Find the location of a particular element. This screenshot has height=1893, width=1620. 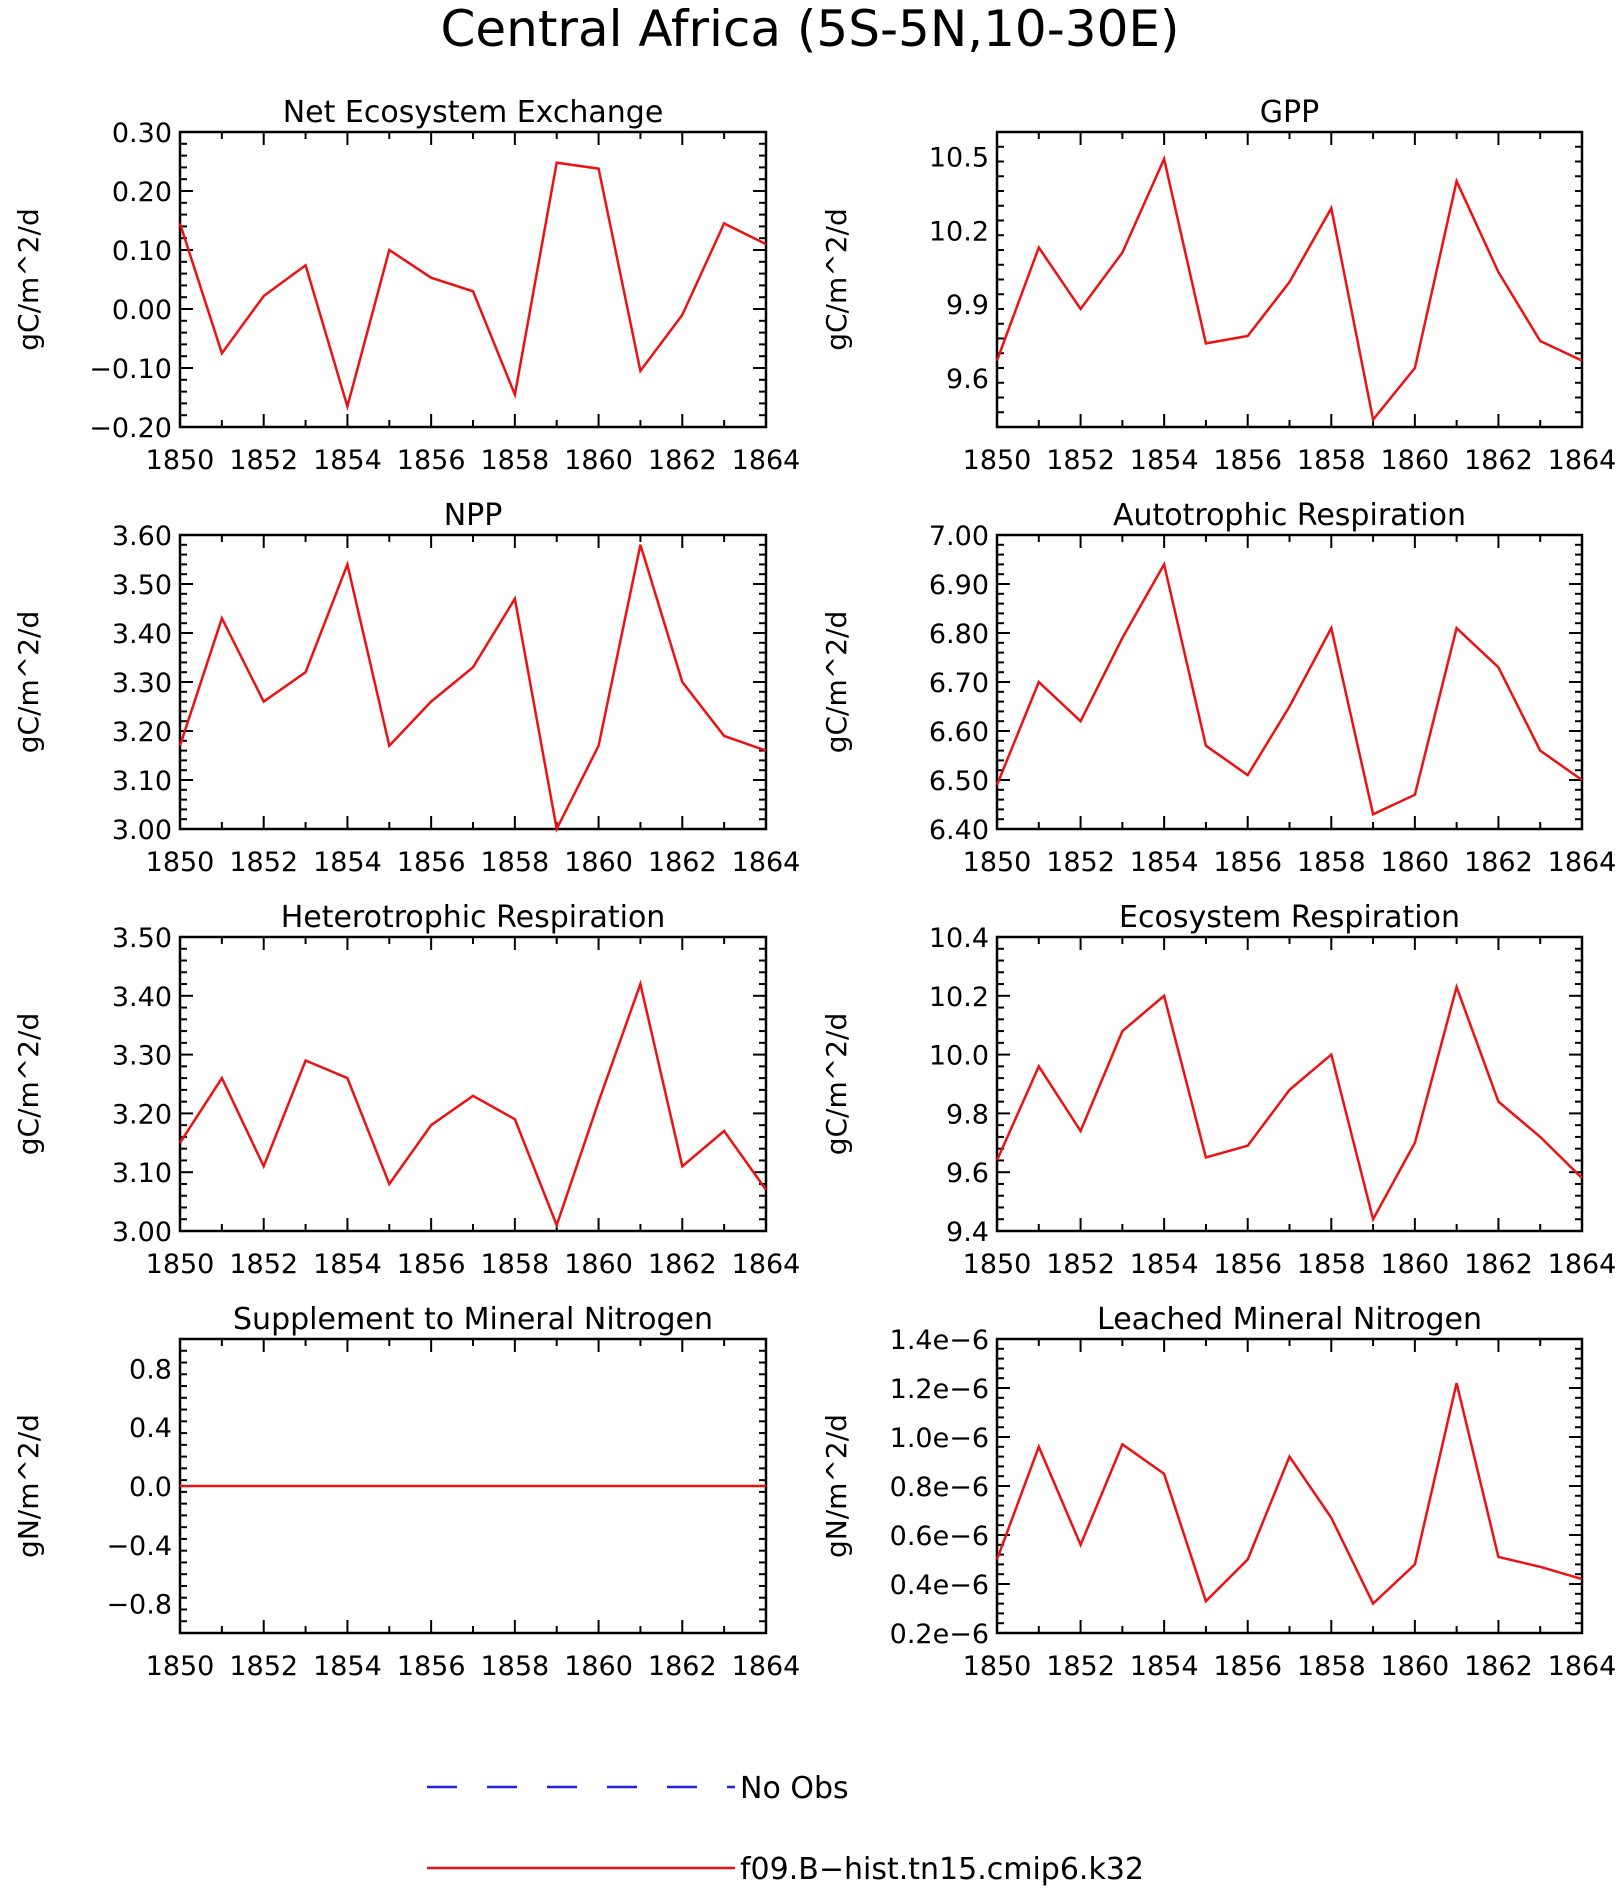

y-tick-label: 10.2 is located at coordinates (959, 997).